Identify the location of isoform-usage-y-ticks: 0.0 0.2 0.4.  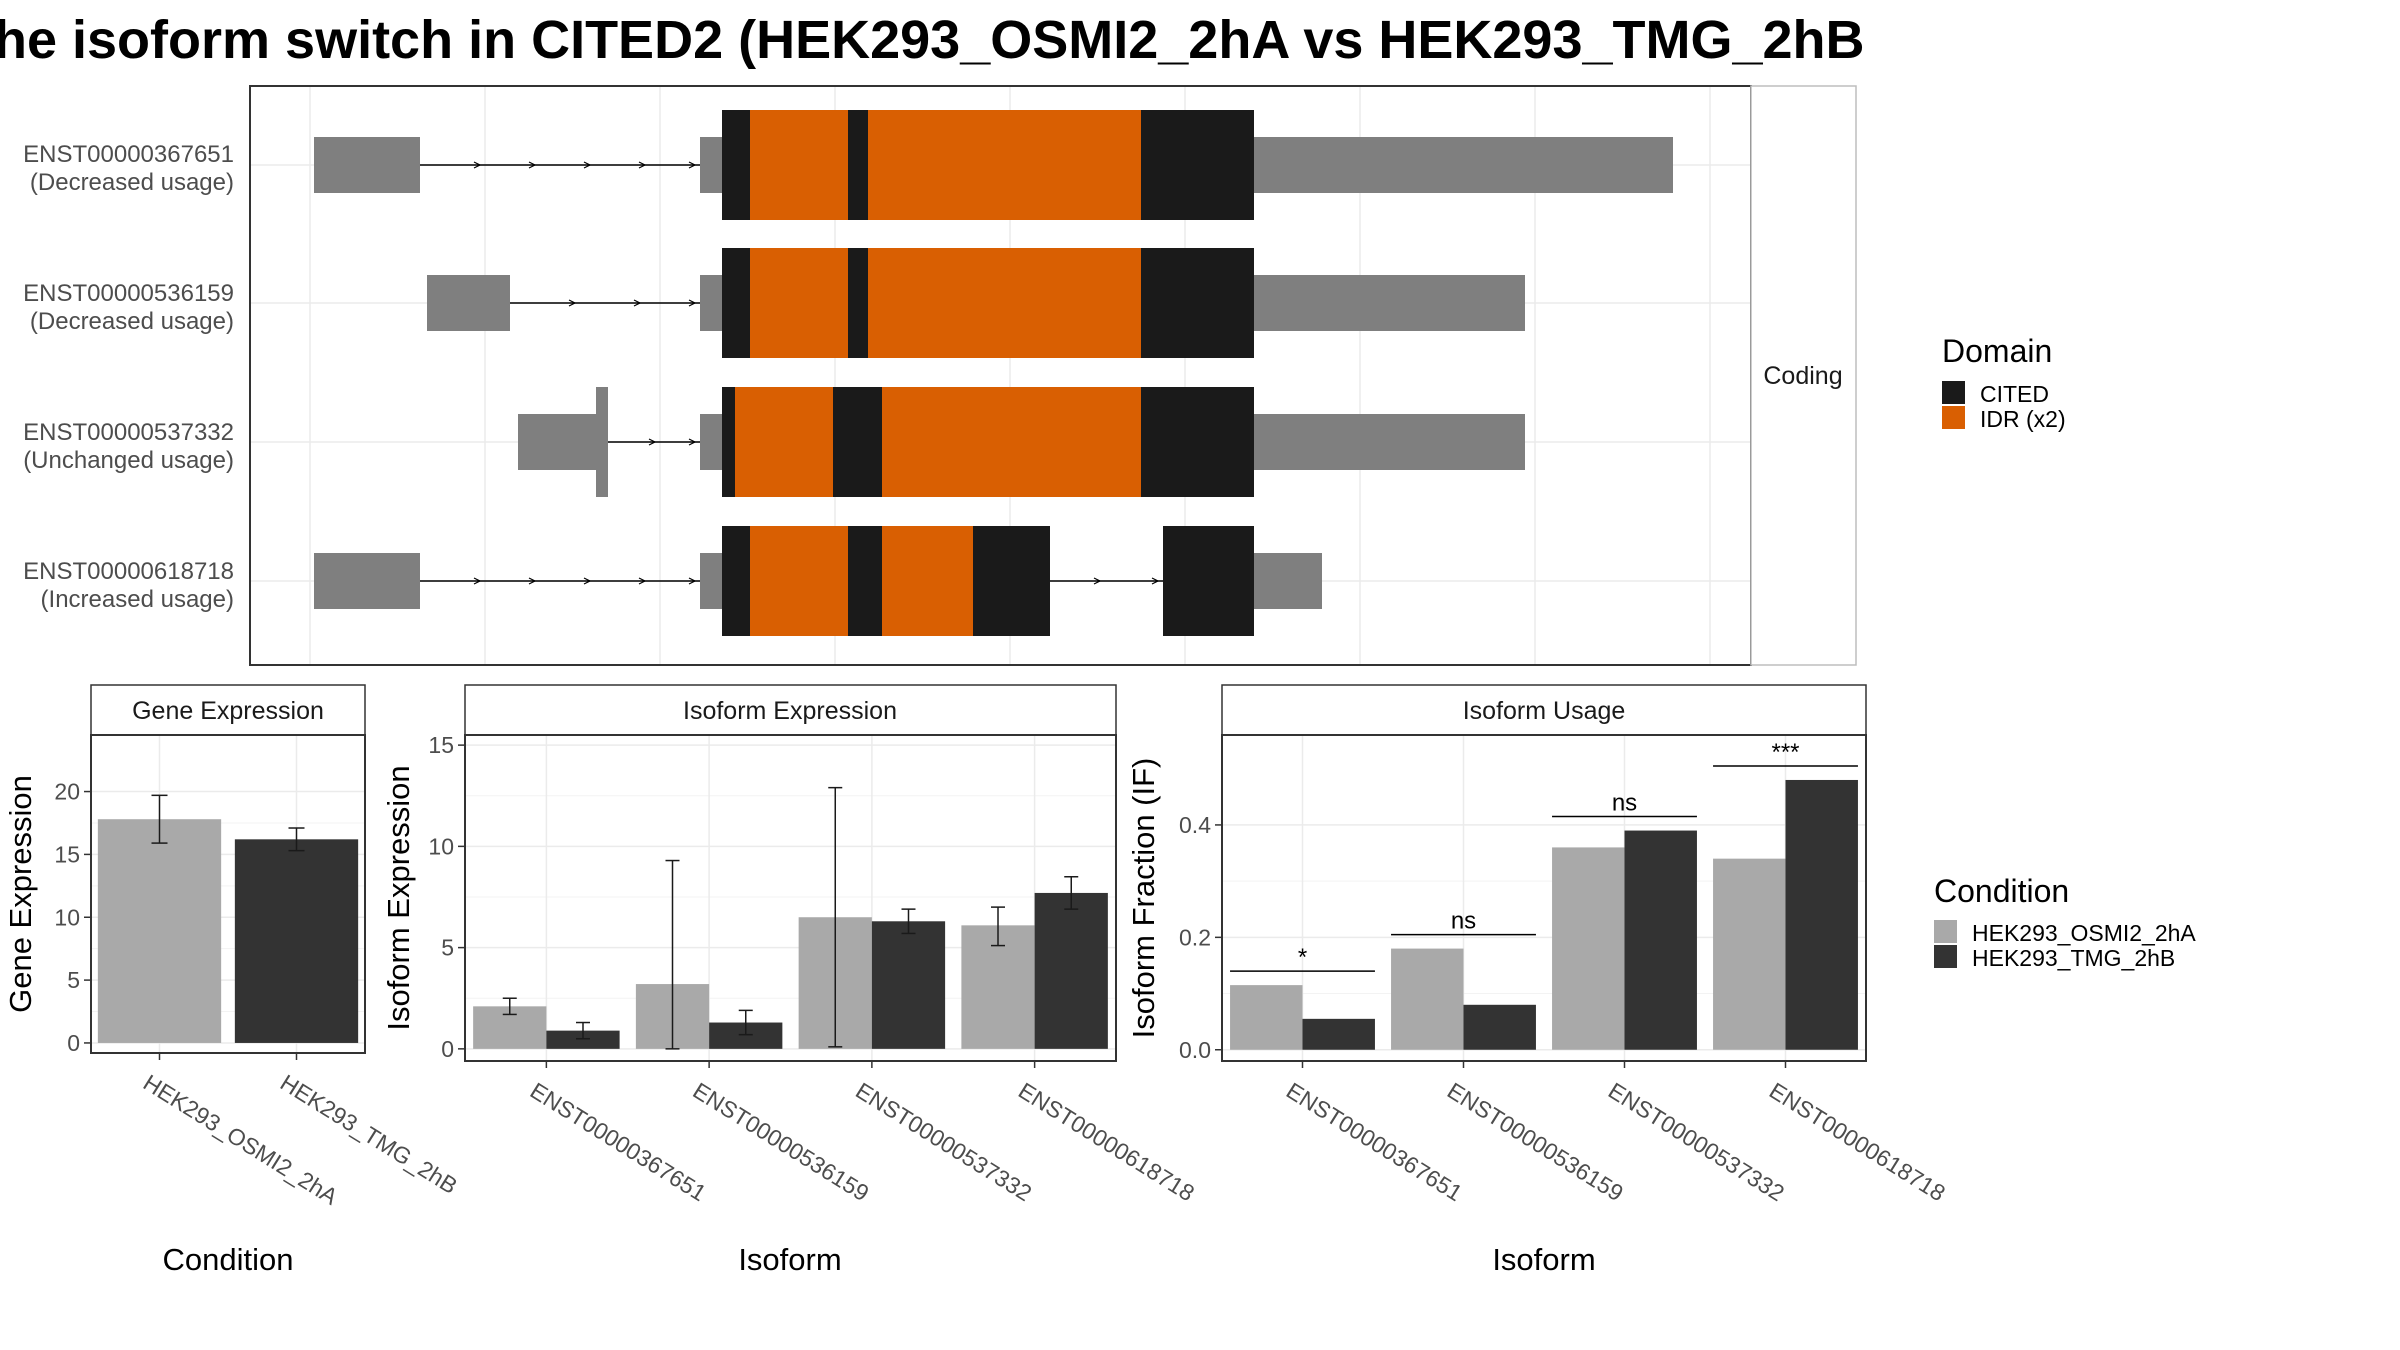
(1200, 937).